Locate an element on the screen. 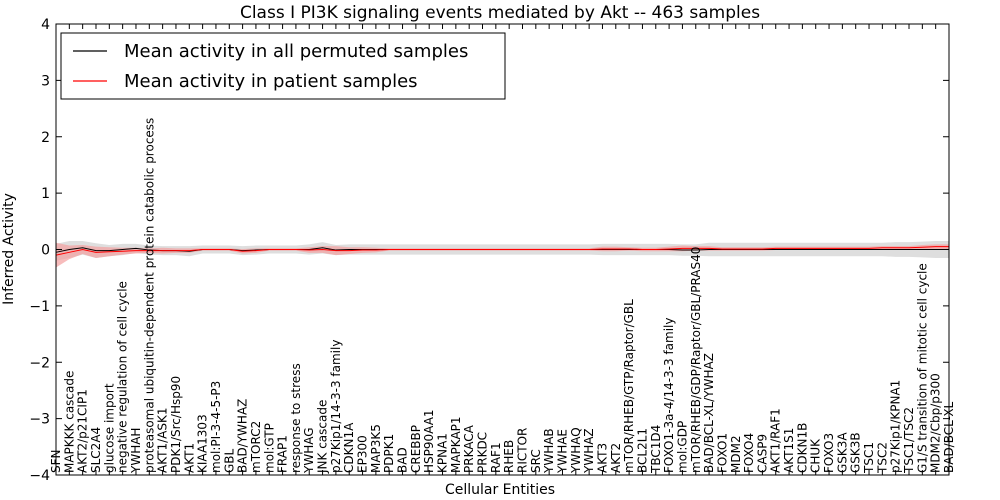 The height and width of the screenshot is (500, 1000). x-tick-label: JNK cascade is located at coordinates (323, 437).